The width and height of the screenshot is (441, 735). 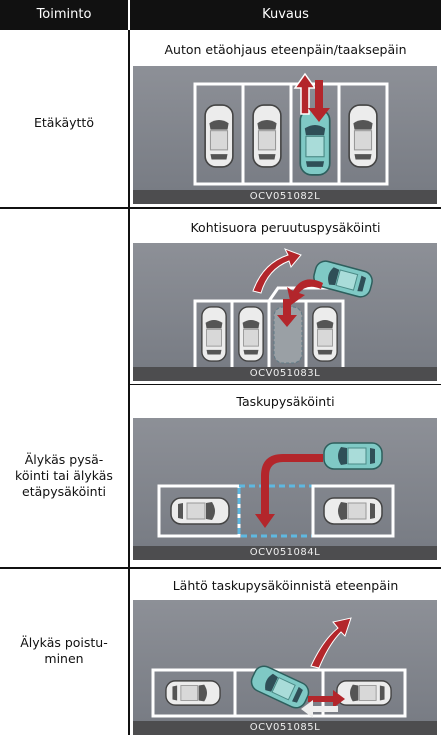 I want to click on text-line: etäpysäköinti, so click(x=64, y=491).